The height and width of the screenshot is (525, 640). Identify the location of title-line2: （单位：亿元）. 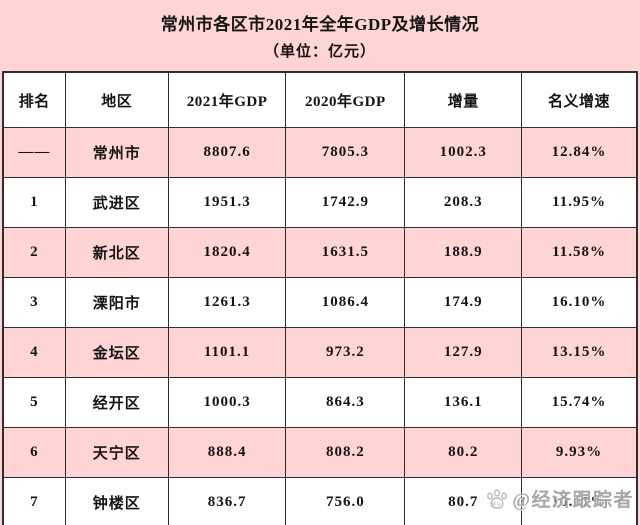
(319, 51).